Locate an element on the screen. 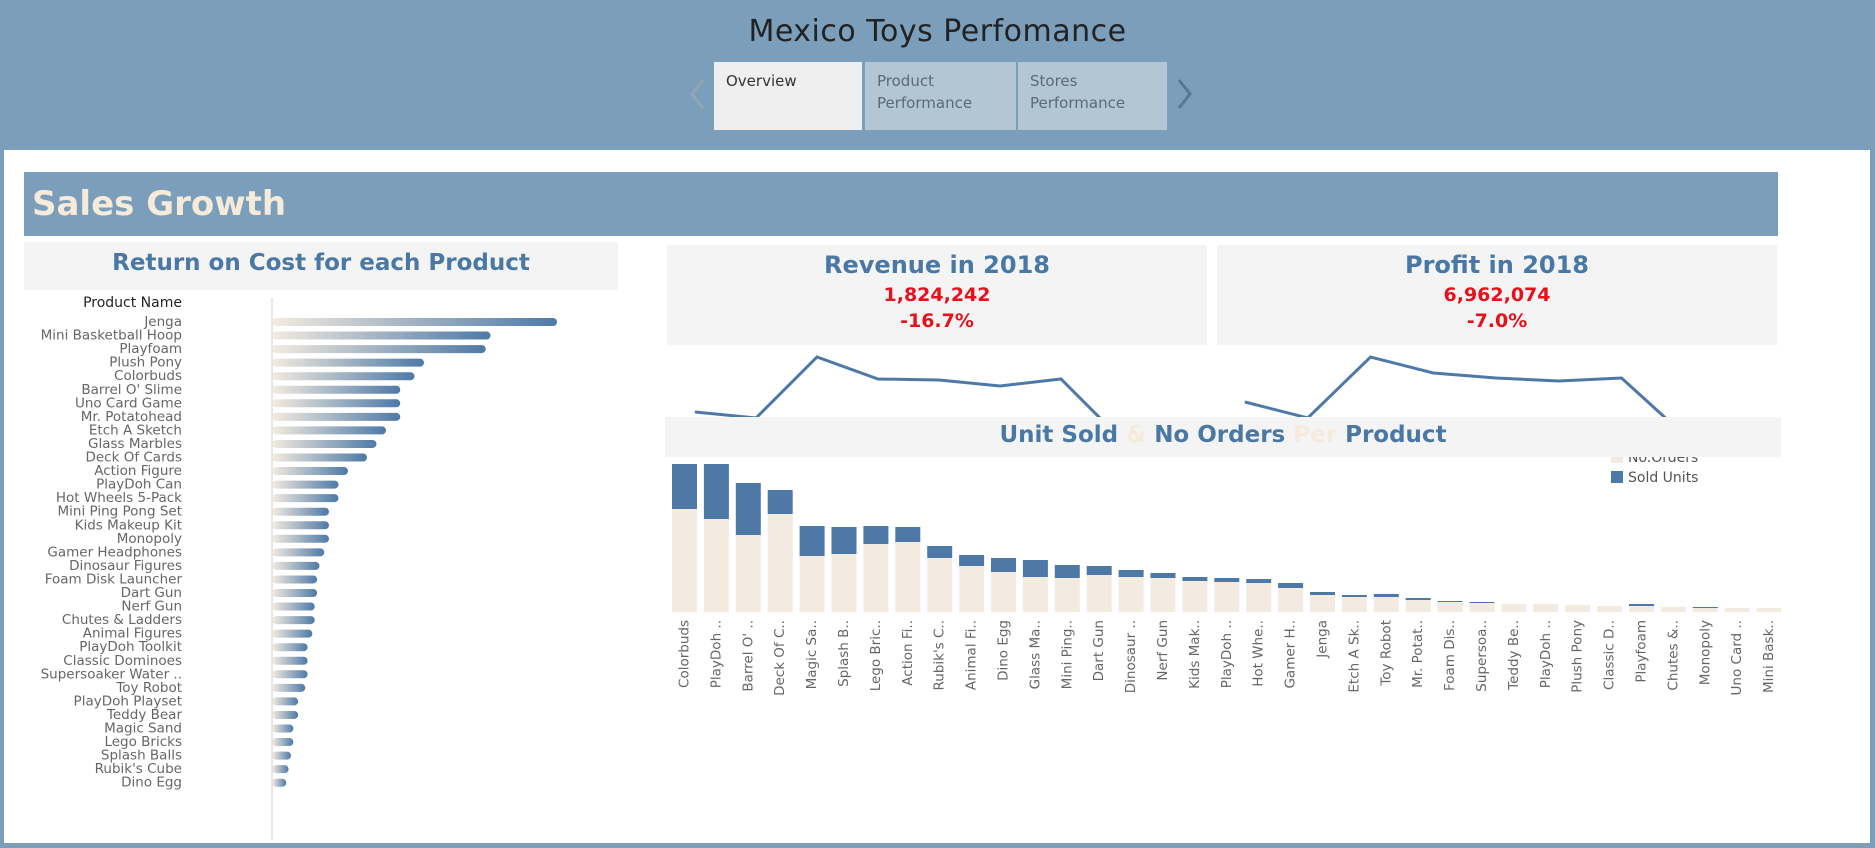  roc-panel-header: Return on Cost for each Product is located at coordinates (321, 266).